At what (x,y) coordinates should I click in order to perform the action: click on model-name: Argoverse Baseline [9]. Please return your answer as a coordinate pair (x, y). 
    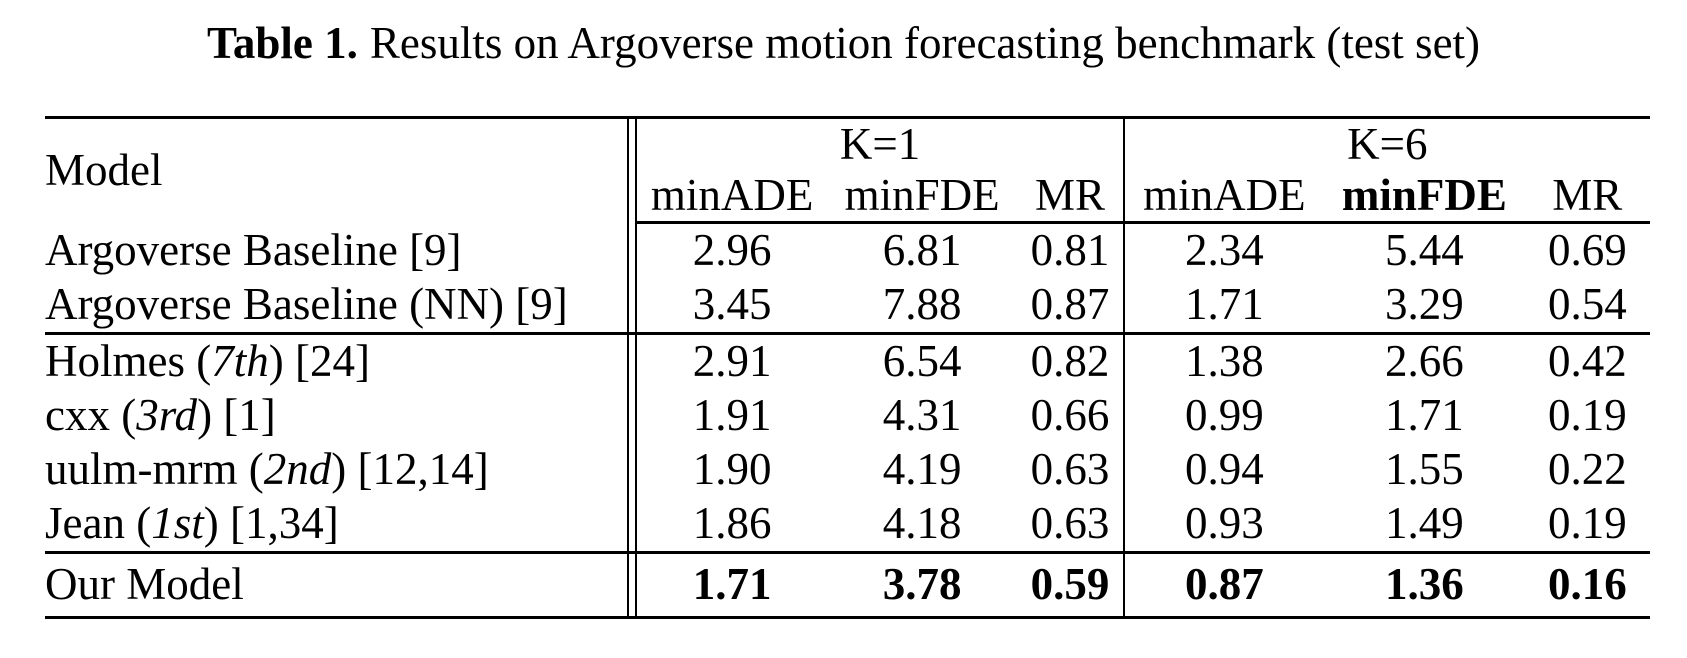
    Looking at the image, I should click on (253, 249).